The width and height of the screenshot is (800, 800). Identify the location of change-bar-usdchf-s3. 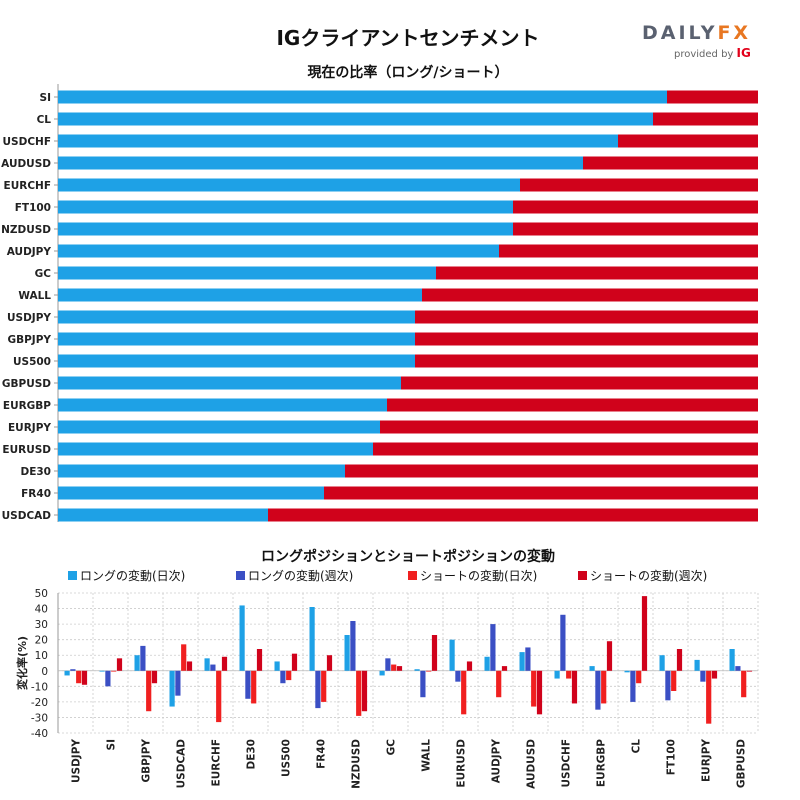
(569, 674).